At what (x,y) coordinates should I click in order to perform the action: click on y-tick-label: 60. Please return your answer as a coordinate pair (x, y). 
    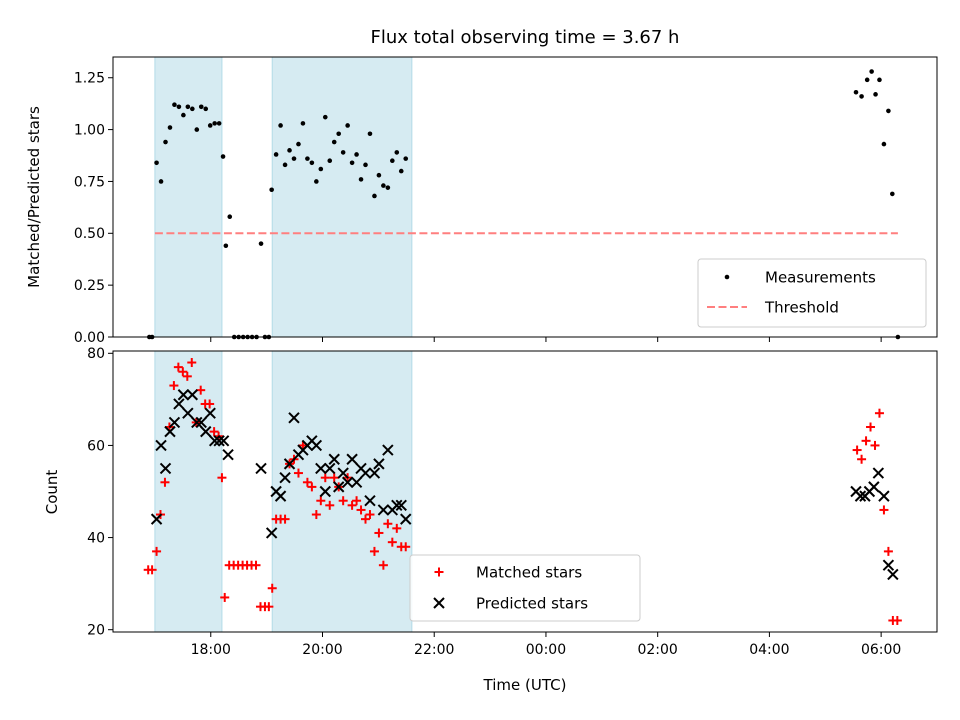
    Looking at the image, I should click on (96, 446).